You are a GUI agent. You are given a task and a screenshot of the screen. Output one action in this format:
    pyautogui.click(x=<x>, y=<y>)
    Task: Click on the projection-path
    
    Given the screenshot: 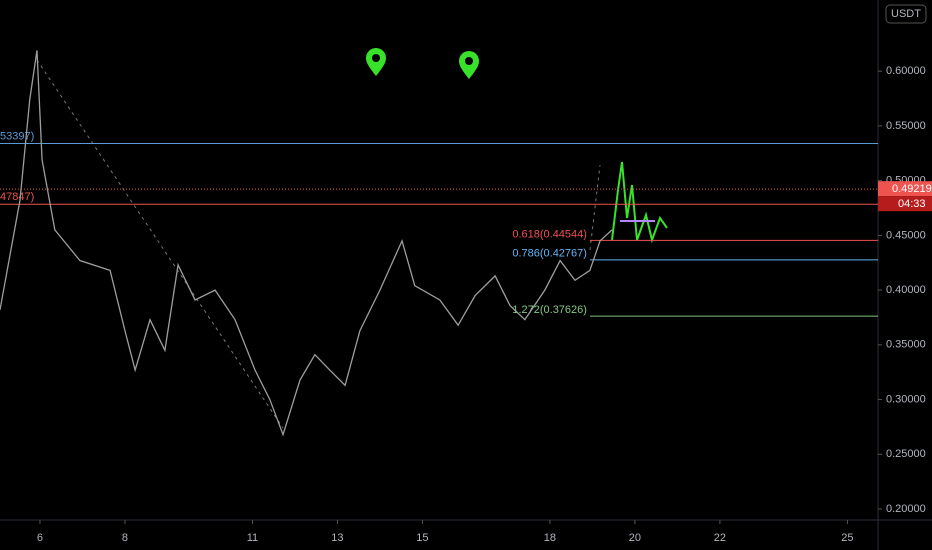 What is the action you would take?
    pyautogui.click(x=639, y=202)
    